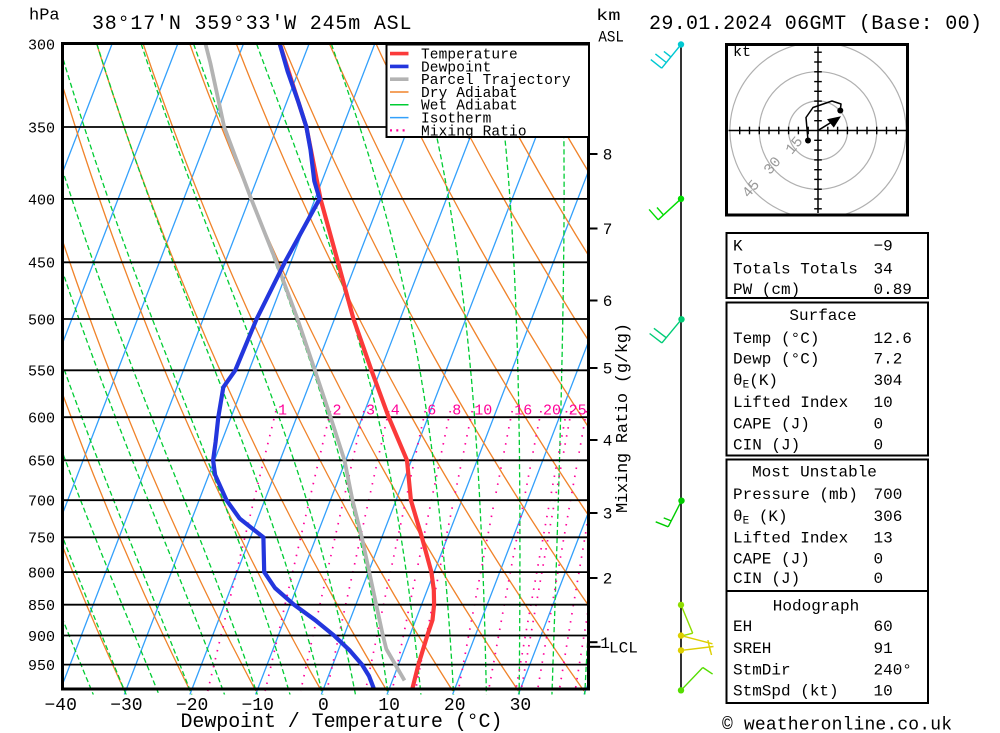 The width and height of the screenshot is (1000, 733). Describe the element at coordinates (60, 706) in the screenshot. I see `svg-text: −40` at that location.